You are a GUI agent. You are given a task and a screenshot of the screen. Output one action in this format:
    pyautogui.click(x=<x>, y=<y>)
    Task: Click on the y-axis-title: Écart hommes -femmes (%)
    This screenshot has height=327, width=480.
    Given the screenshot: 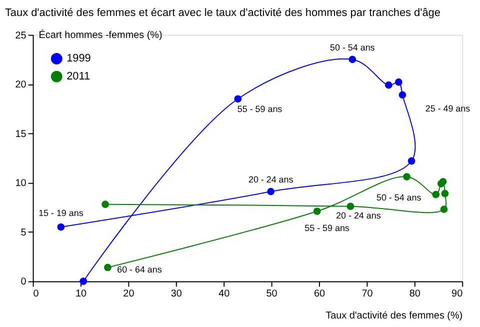 What is the action you would take?
    pyautogui.click(x=100, y=34)
    